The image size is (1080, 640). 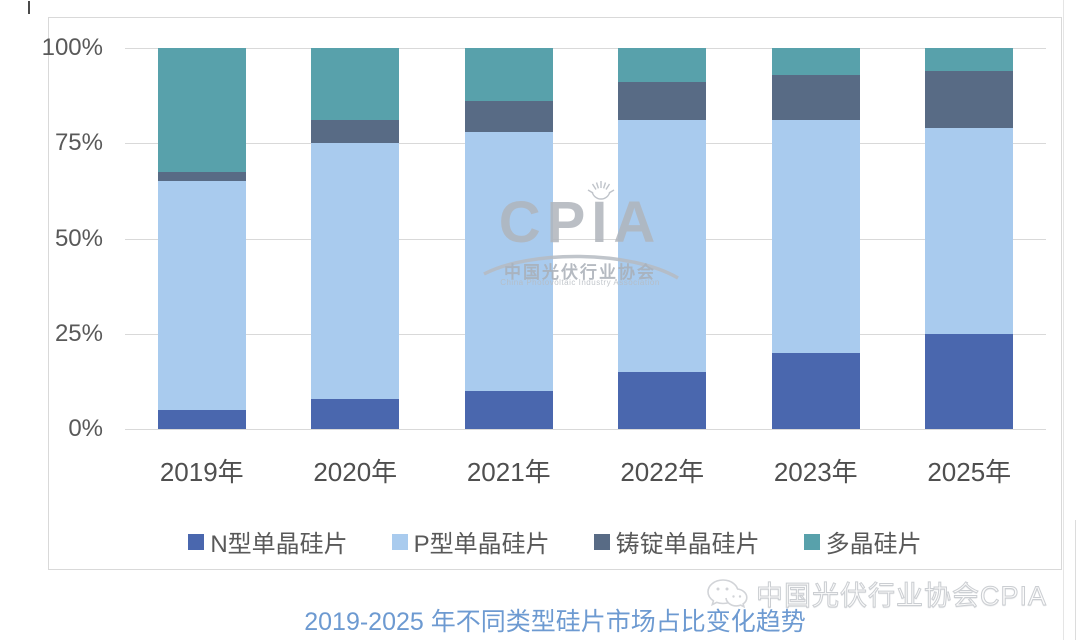 I want to click on legend-item: P型单晶硅片, so click(x=470, y=541).